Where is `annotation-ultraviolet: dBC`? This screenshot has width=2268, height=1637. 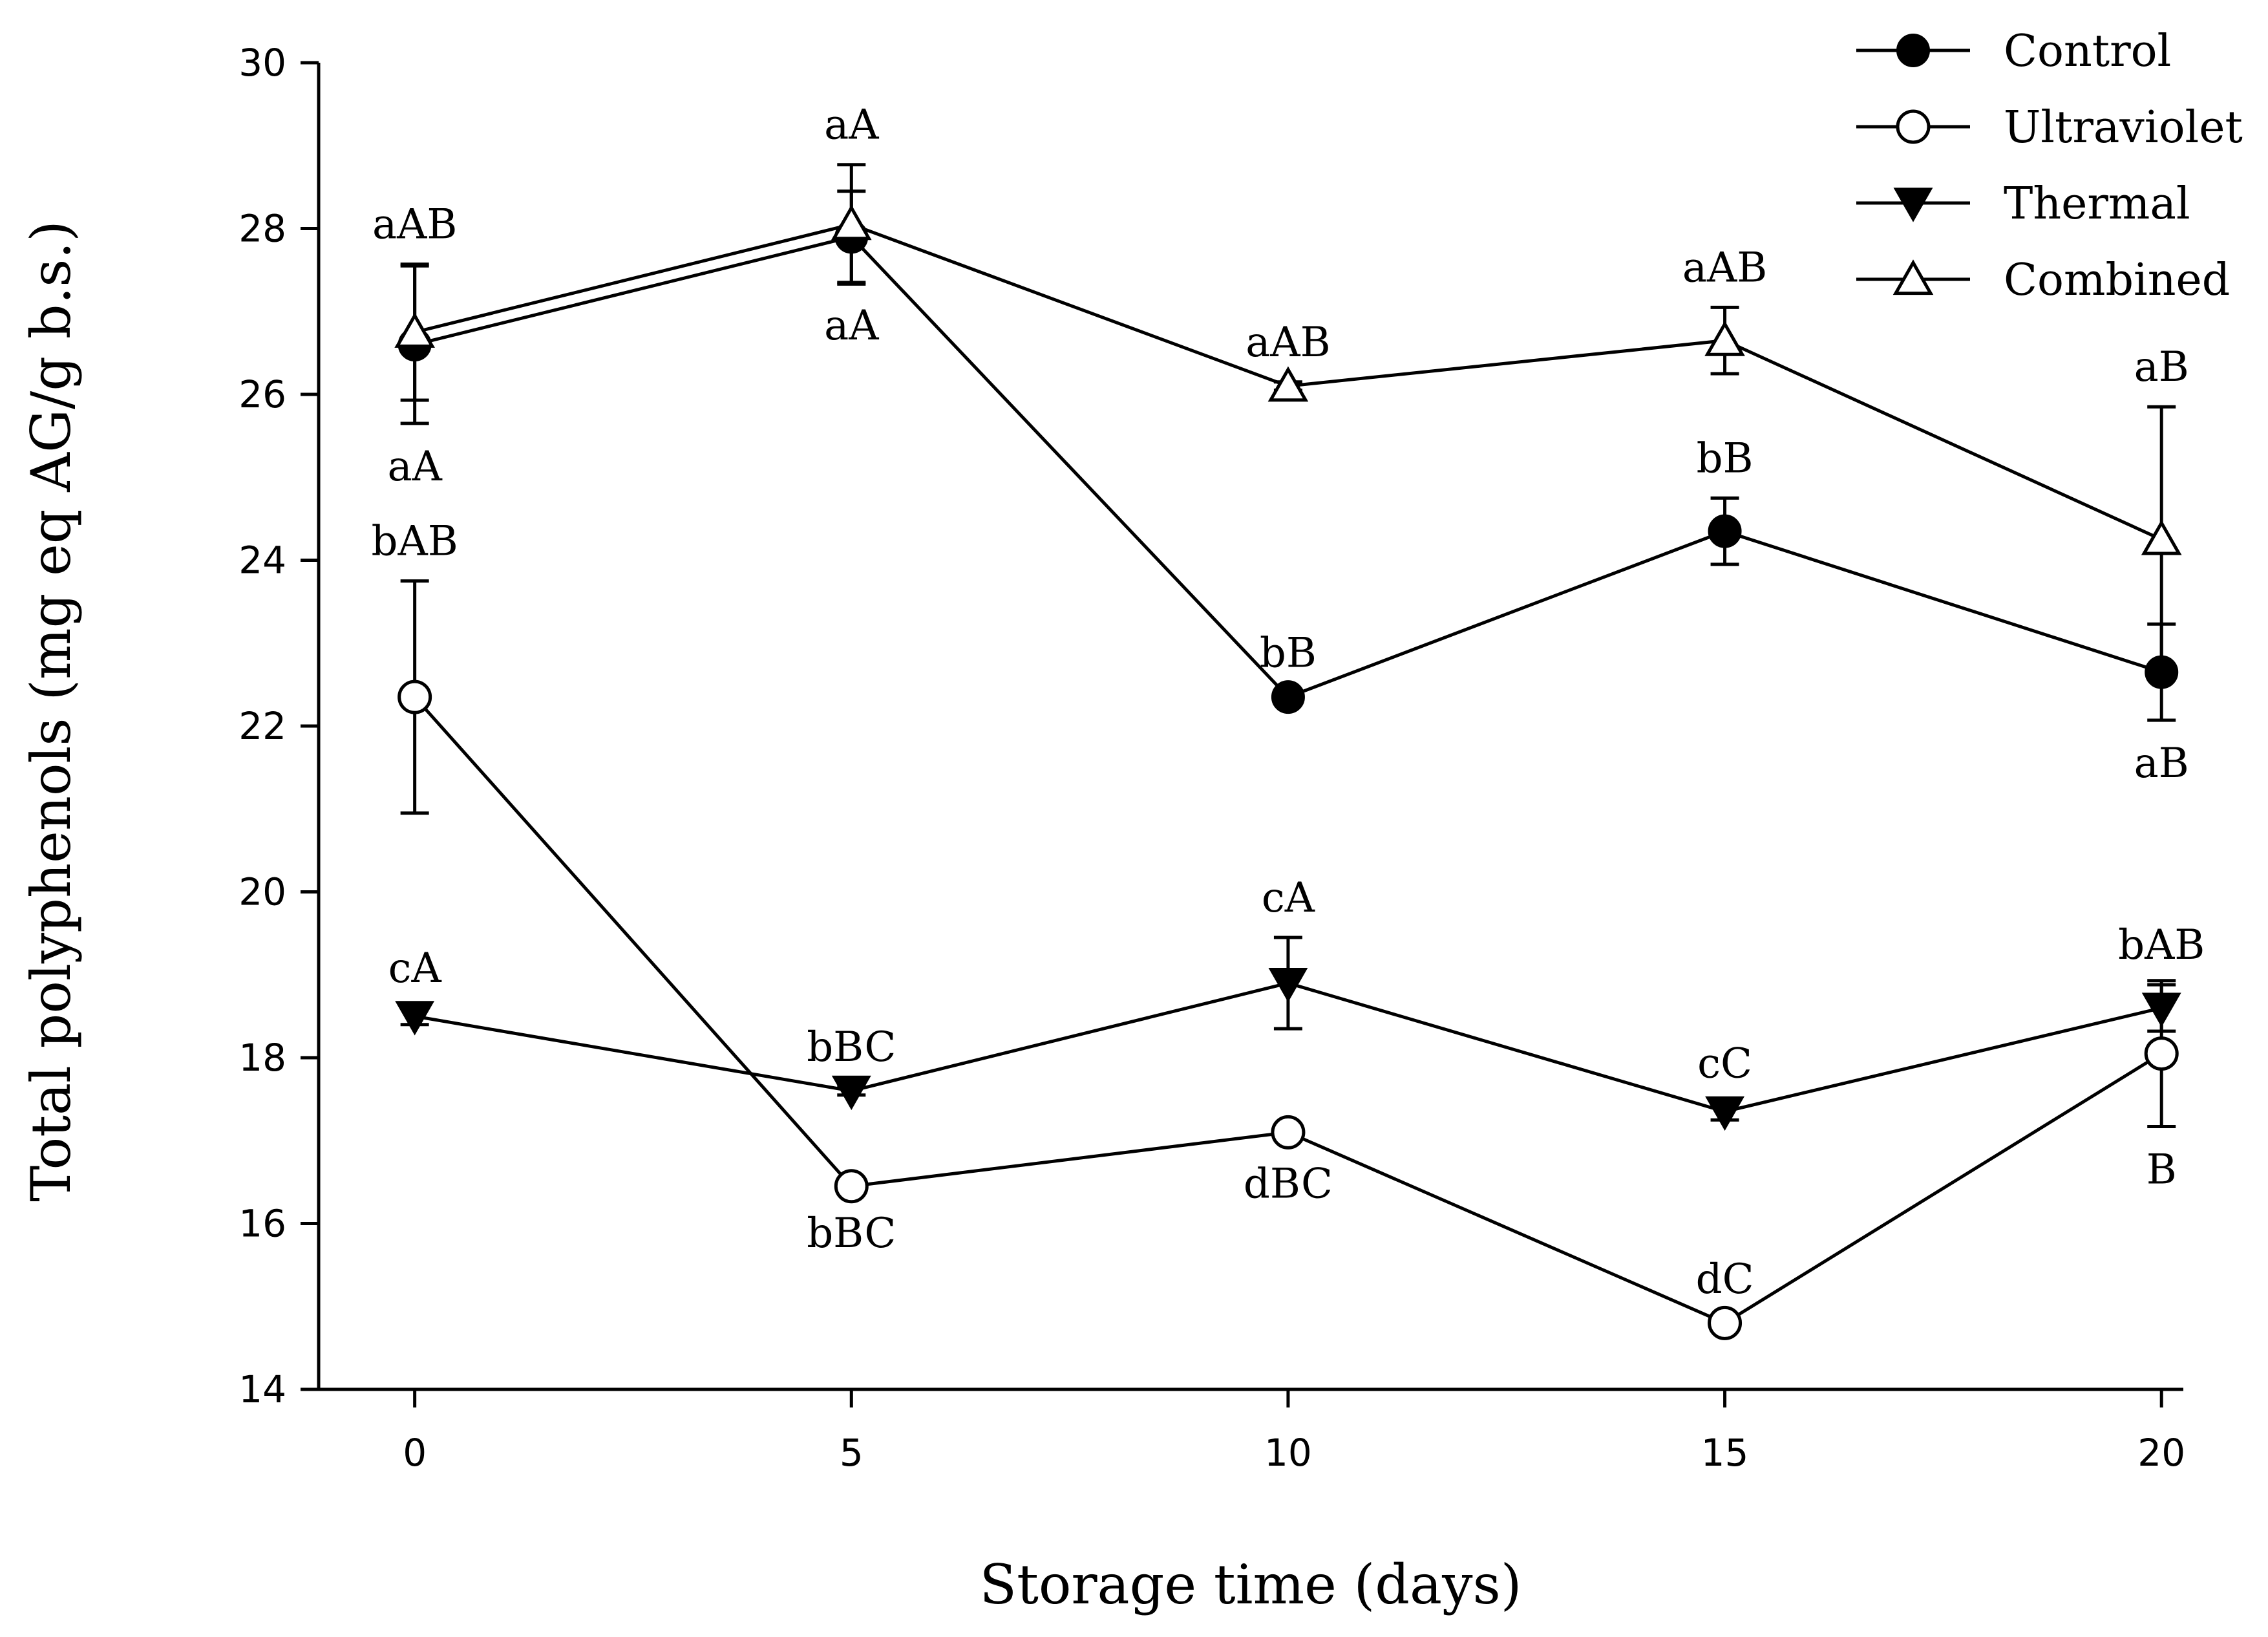 annotation-ultraviolet: dBC is located at coordinates (1288, 1184).